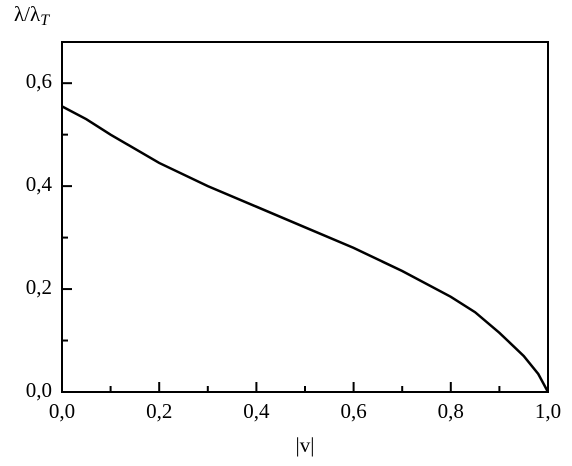 The image size is (572, 466). What do you see at coordinates (39, 81) in the screenshot?
I see `y-tick-label: 0,6` at bounding box center [39, 81].